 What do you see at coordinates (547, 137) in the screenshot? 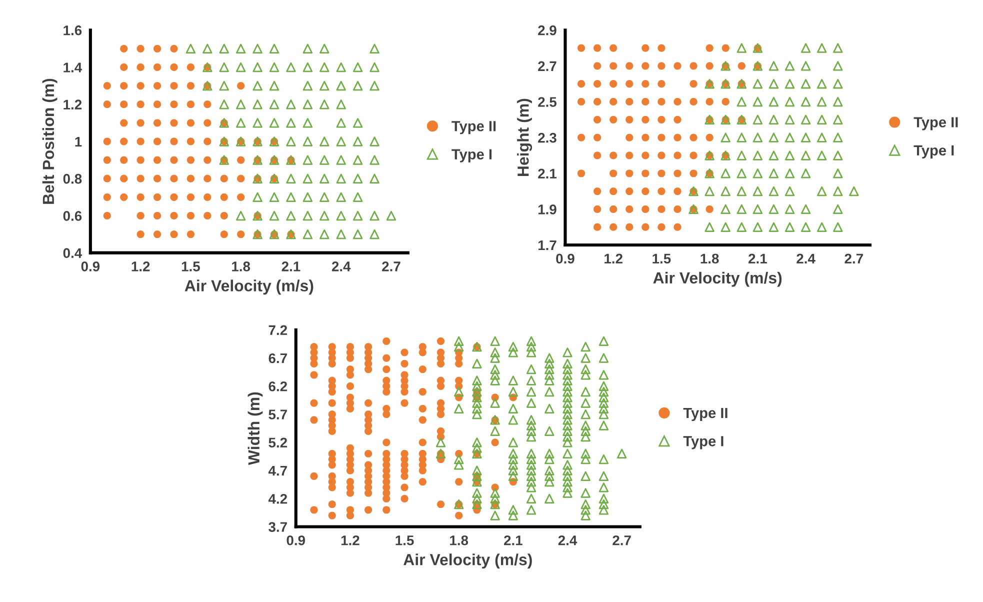
I see `y-tick-label: 2.3` at bounding box center [547, 137].